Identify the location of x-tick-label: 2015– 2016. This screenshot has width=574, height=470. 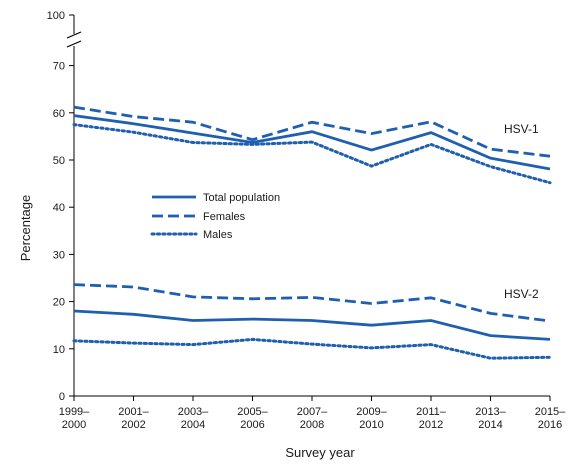
(550, 418).